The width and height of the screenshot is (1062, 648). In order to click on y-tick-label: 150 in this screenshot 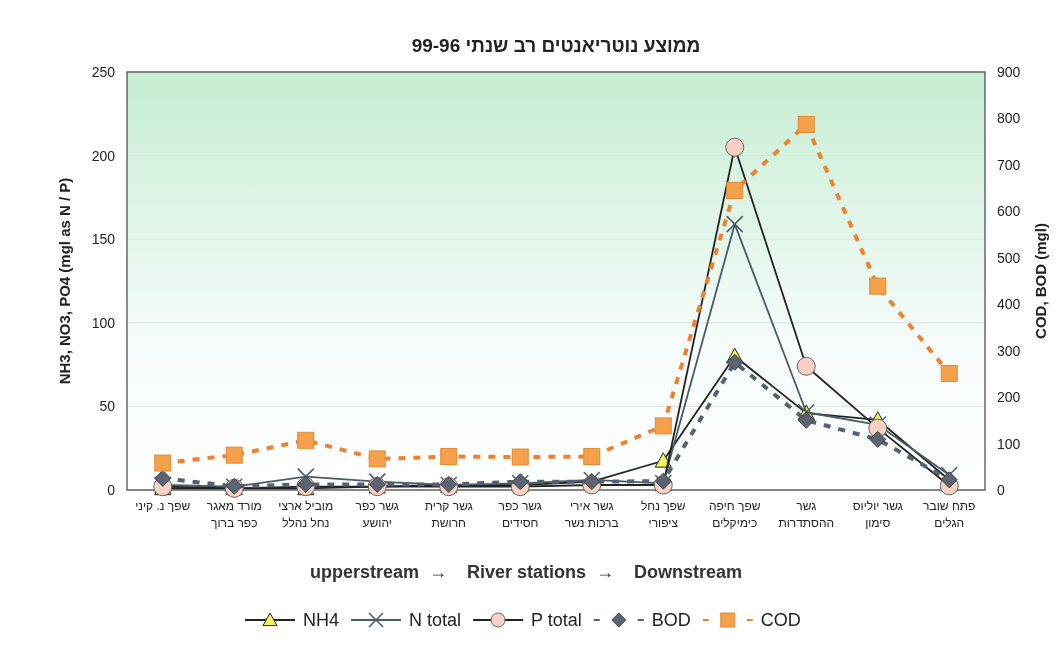, I will do `click(103, 239)`.